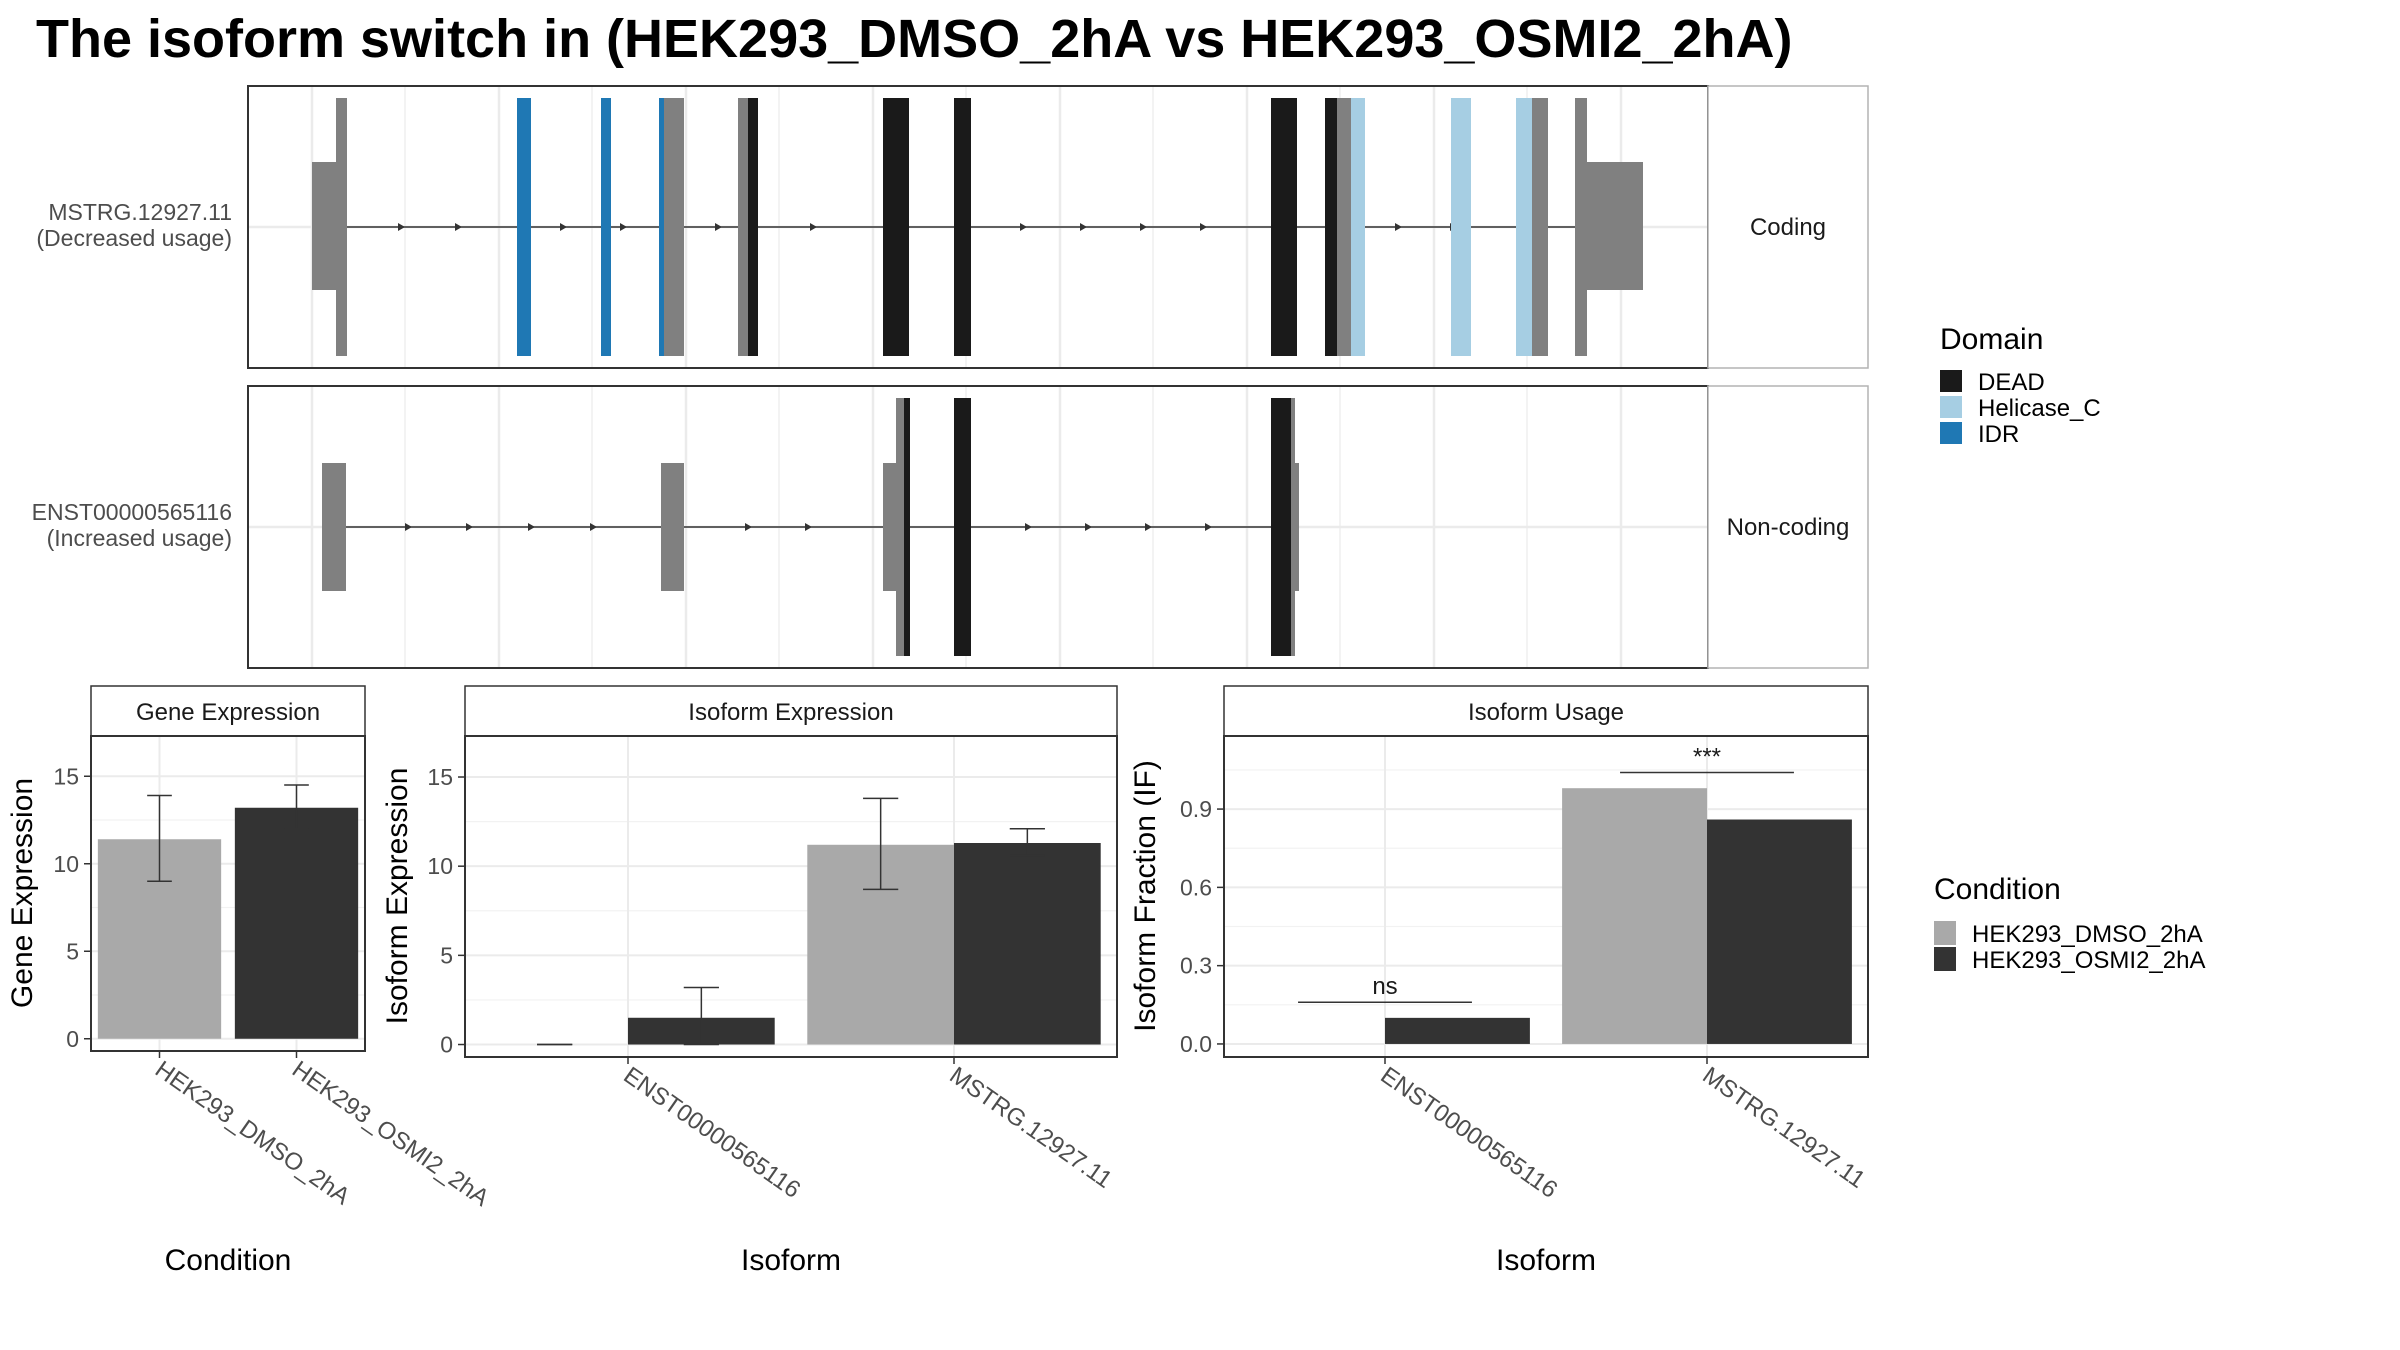  Describe the element at coordinates (2088, 960) in the screenshot. I see `legend-label-osmi2: HEK293_OSMI2_2hA` at that location.